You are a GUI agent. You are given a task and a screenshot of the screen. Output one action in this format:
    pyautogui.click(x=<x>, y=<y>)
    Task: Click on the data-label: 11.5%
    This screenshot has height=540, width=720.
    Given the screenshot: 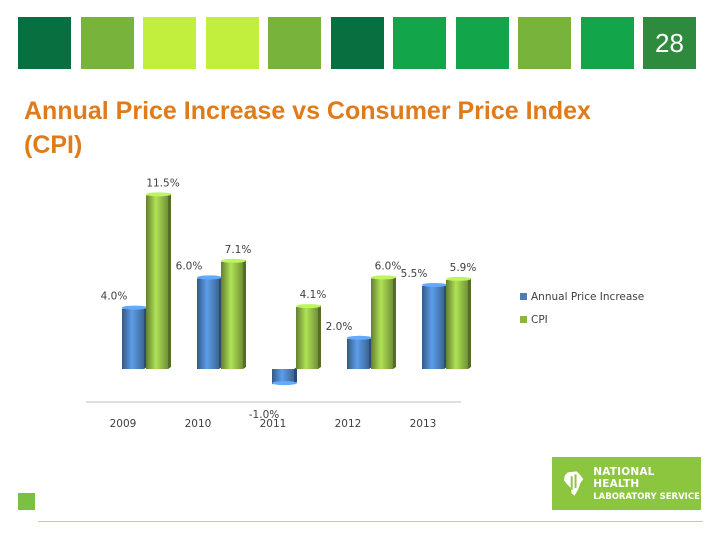 What is the action you would take?
    pyautogui.click(x=162, y=183)
    